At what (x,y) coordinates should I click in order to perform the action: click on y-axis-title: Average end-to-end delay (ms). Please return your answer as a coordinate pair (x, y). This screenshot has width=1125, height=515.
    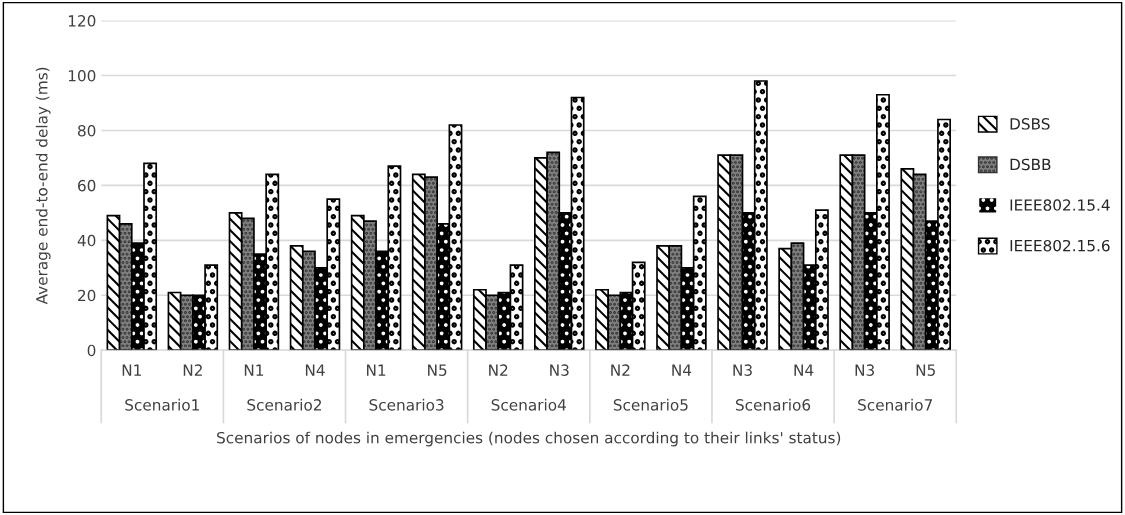
    Looking at the image, I should click on (43, 186).